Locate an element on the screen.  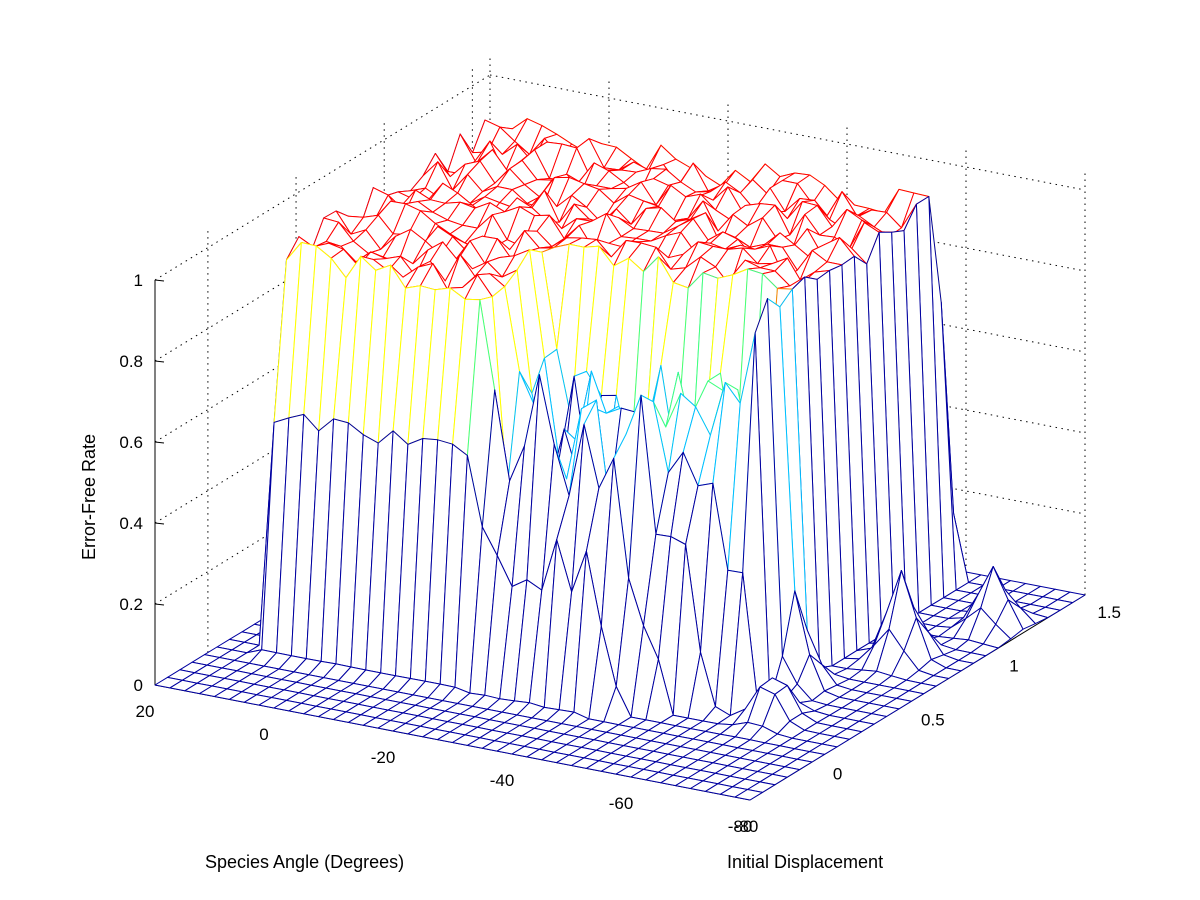
x-tick-label: 0 is located at coordinates (263, 734).